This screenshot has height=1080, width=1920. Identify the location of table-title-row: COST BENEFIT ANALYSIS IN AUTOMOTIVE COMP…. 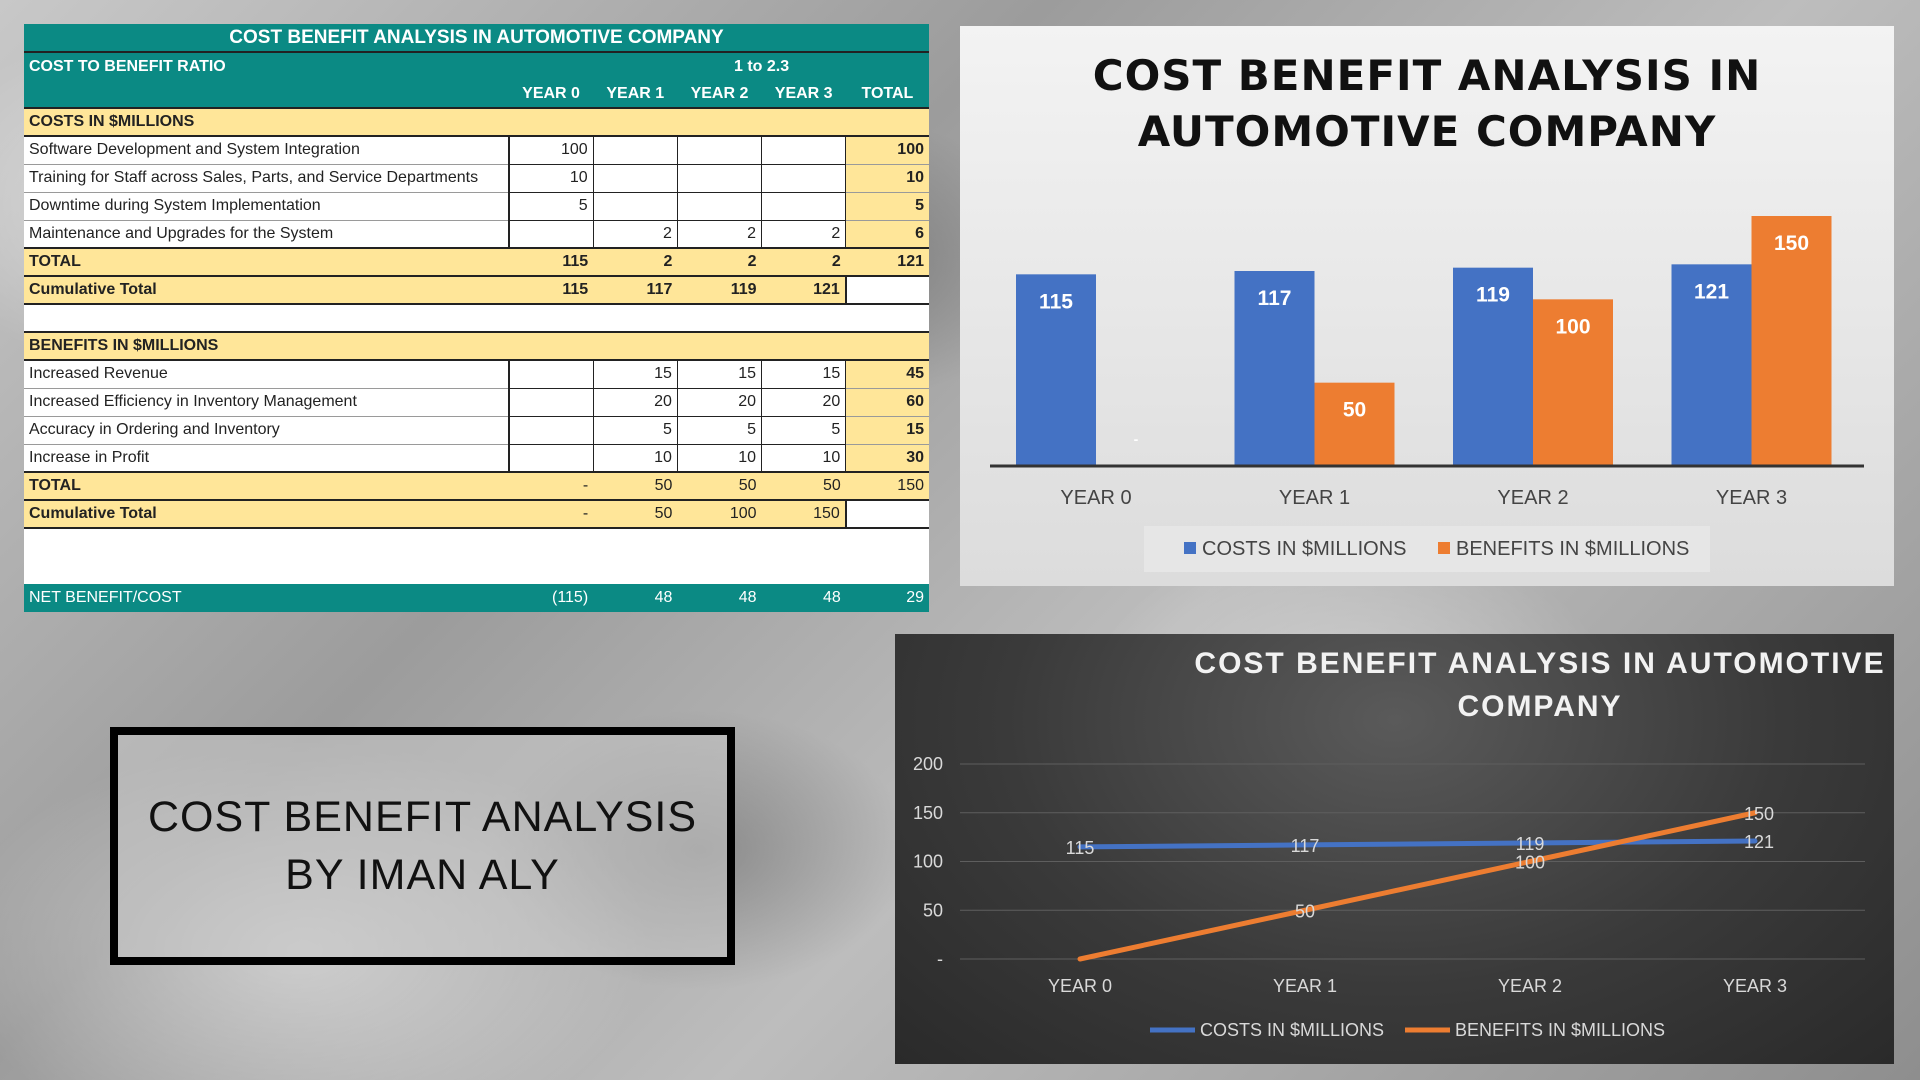
(476, 38).